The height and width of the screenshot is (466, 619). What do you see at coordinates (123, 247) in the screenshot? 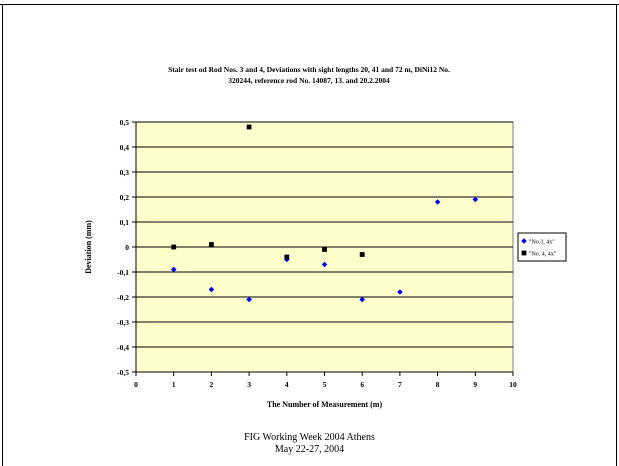
I see `y-tick-labels: 0,5 0,4 0,3 0,2 0,1 0 -0,1 -0,2 -0,3 -0,4 -0,5` at bounding box center [123, 247].